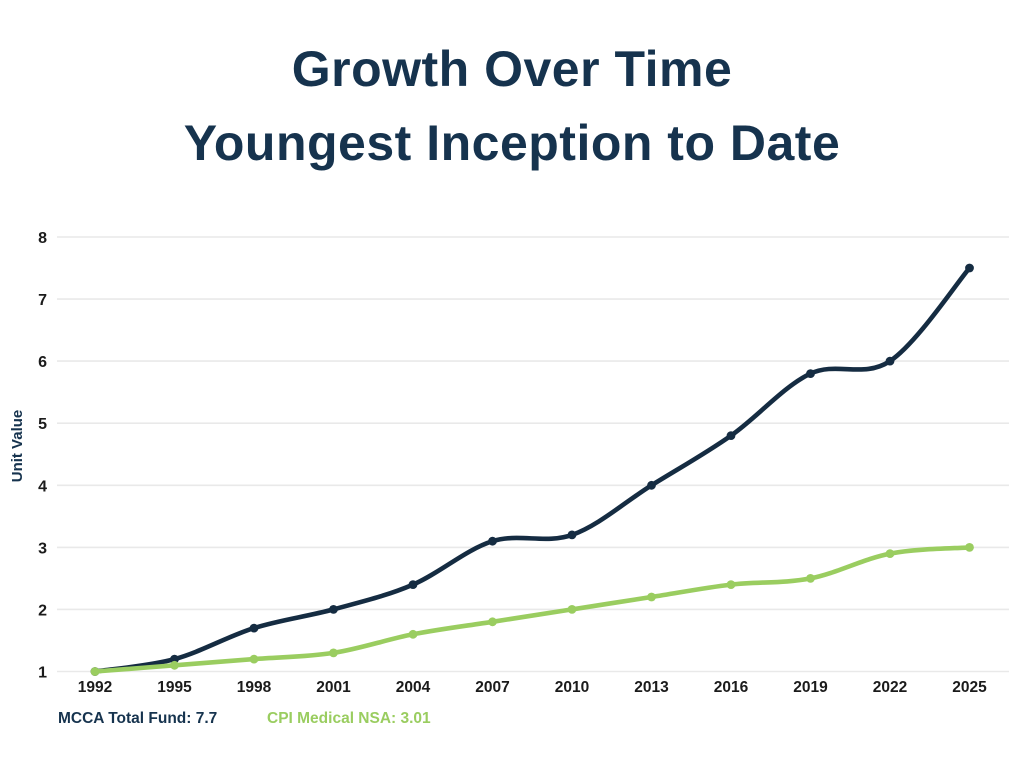 This screenshot has width=1024, height=768. I want to click on y-tick-label: 5, so click(42, 424).